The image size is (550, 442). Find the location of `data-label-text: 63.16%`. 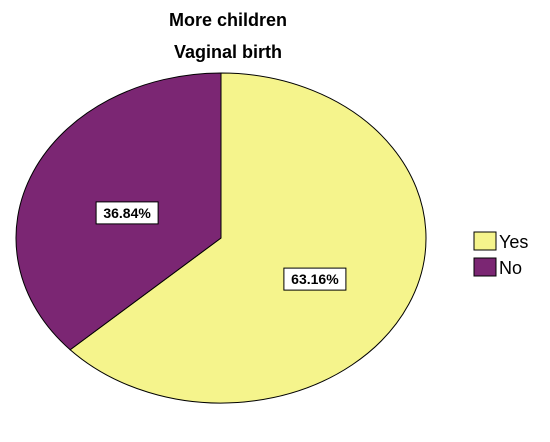

data-label-text: 63.16% is located at coordinates (315, 279).